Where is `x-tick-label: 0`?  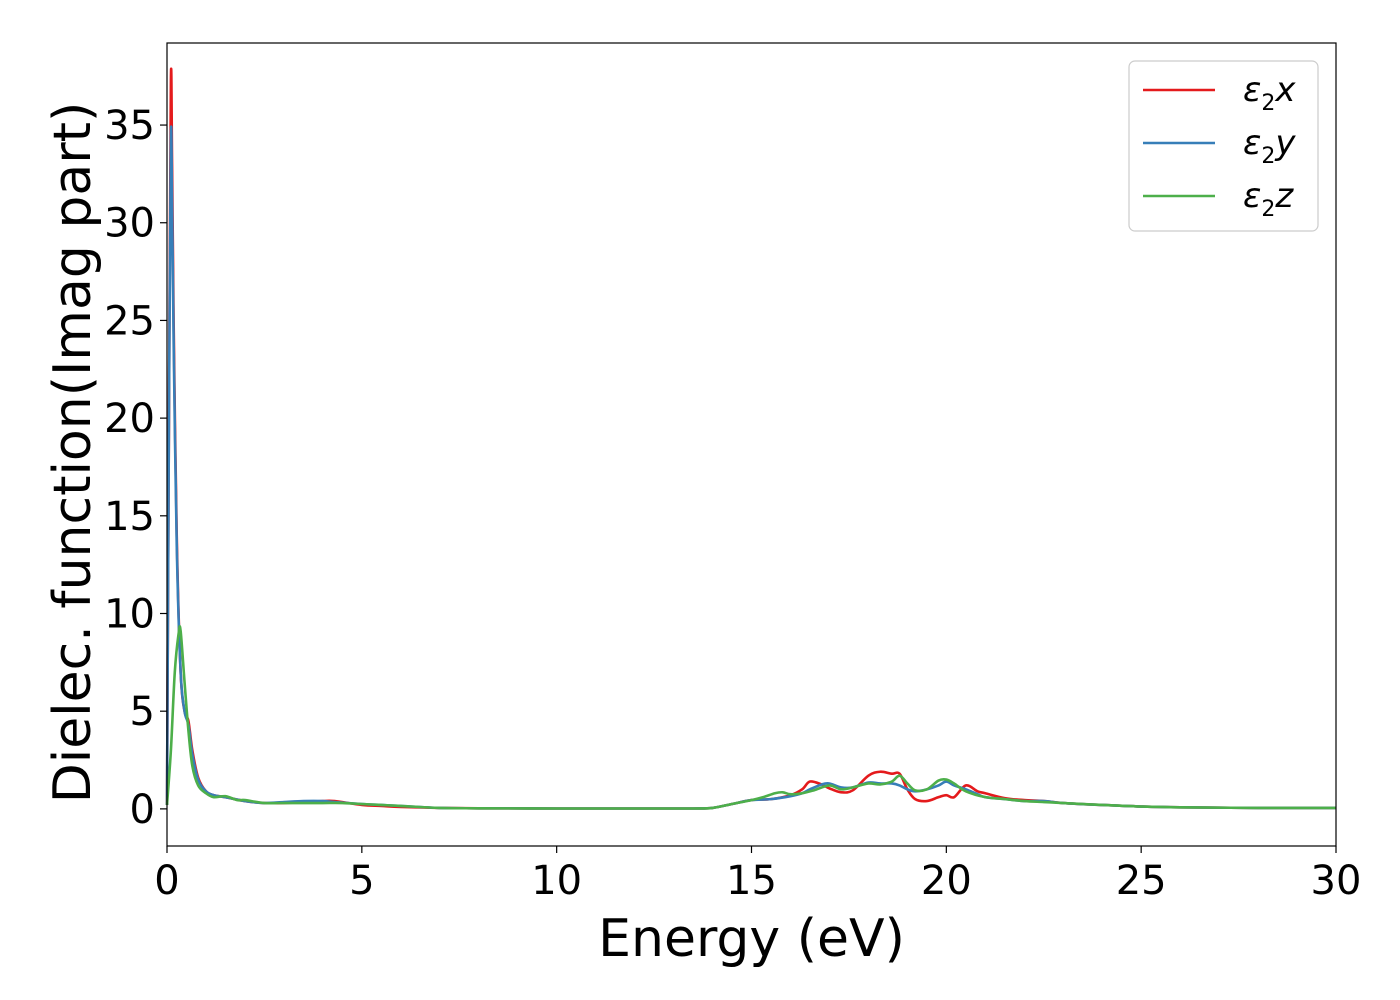
x-tick-label: 0 is located at coordinates (166, 881).